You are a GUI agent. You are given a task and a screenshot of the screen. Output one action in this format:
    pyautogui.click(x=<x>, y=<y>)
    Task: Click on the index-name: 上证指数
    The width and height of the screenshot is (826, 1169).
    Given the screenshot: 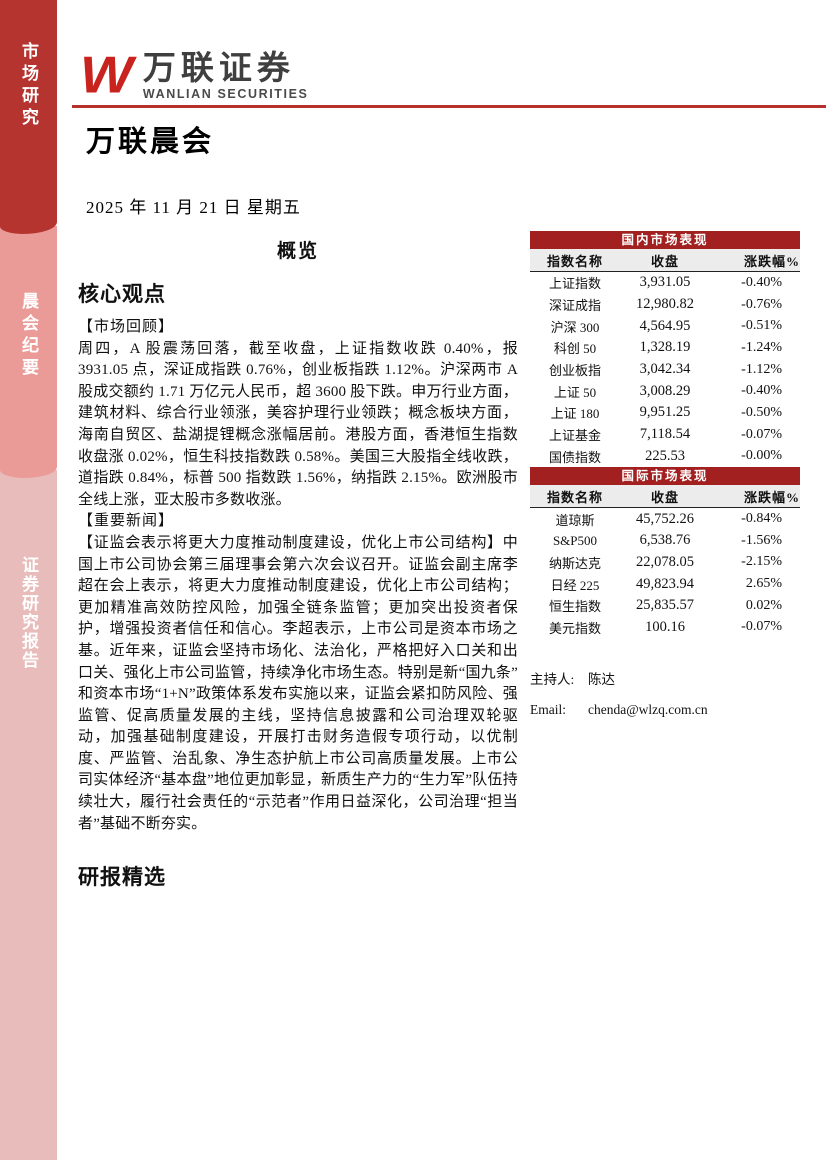 What is the action you would take?
    pyautogui.click(x=574, y=284)
    